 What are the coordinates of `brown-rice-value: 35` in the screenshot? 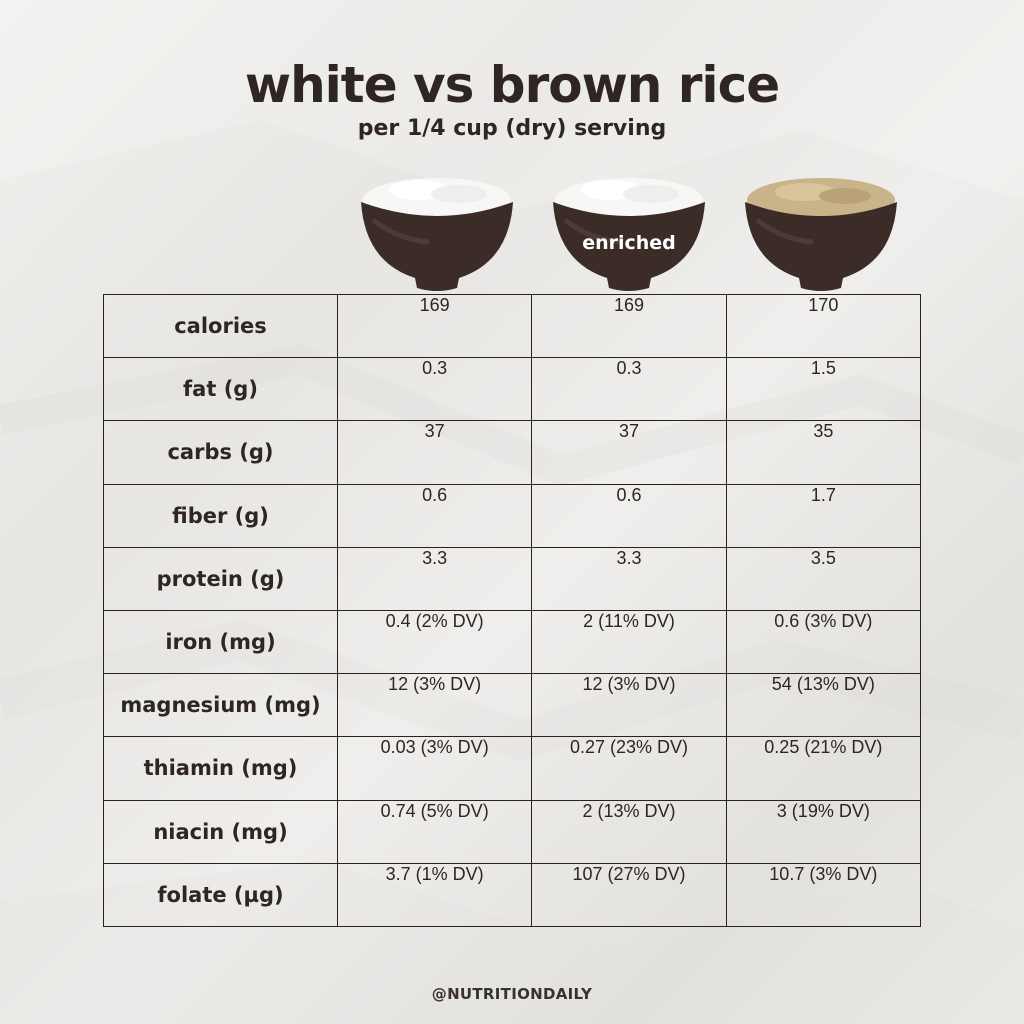 It's located at (823, 452).